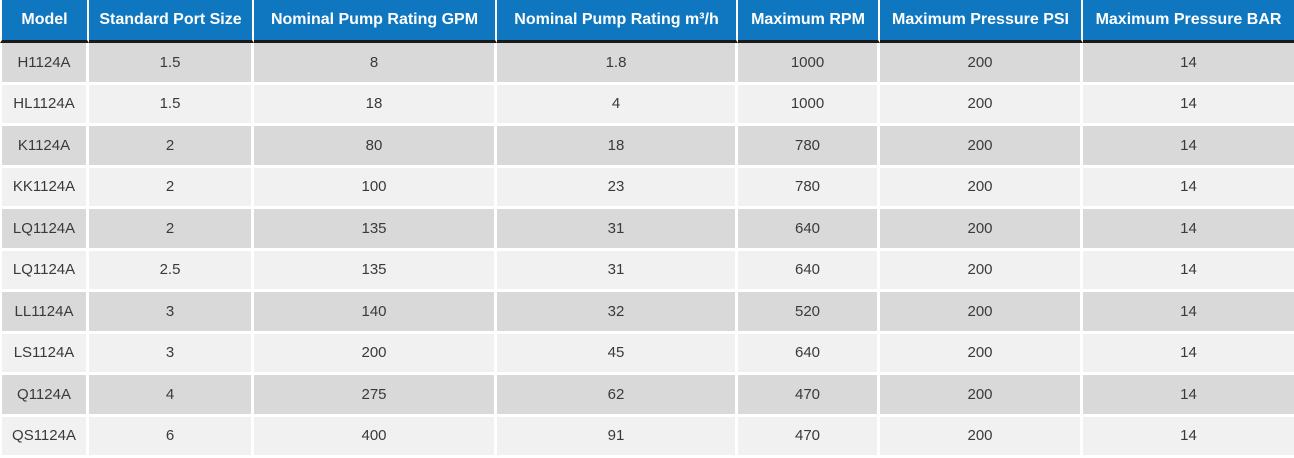  Describe the element at coordinates (981, 21) in the screenshot. I see `column-header-maximum-pressure-psi: Maximum Pressure PSI` at that location.